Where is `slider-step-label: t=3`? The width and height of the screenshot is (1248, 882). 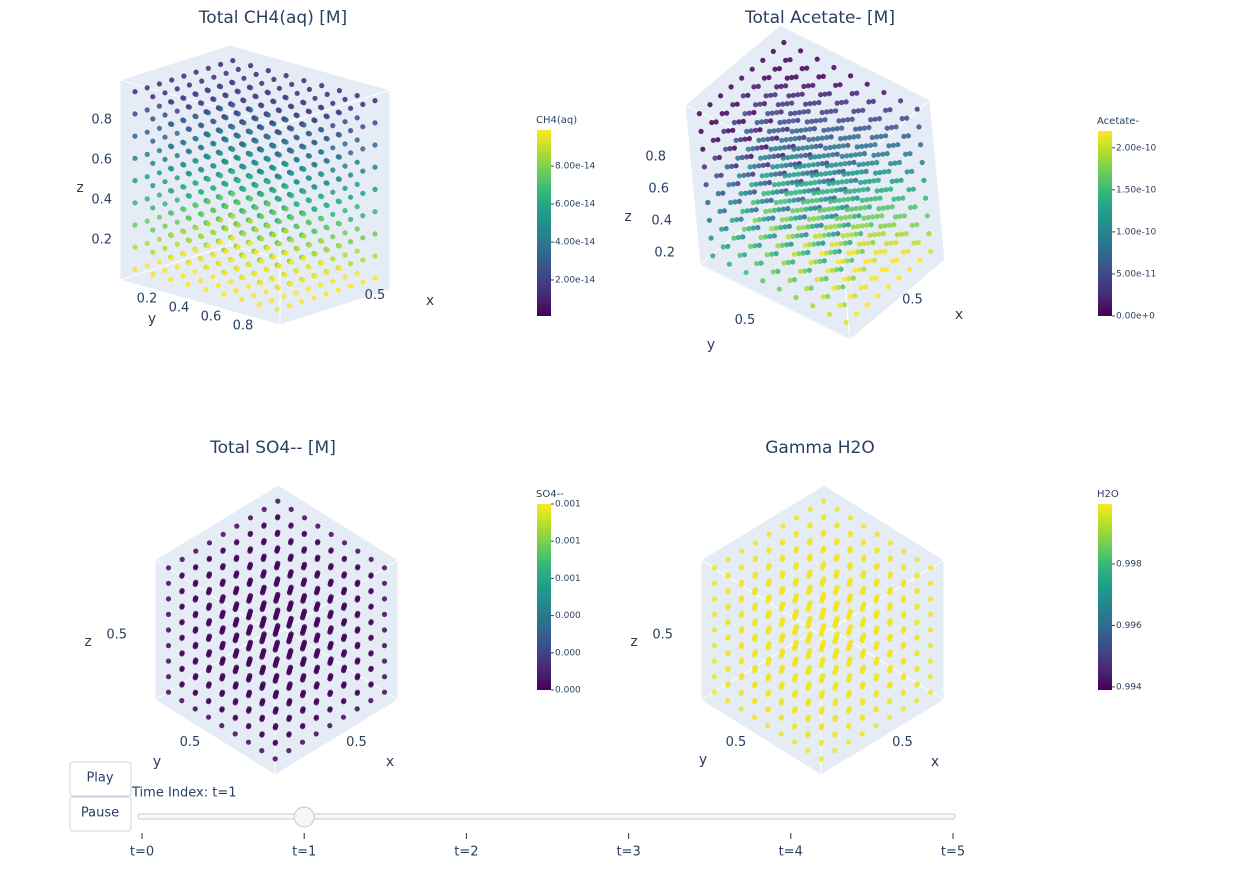
slider-step-label: t=3 is located at coordinates (628, 852).